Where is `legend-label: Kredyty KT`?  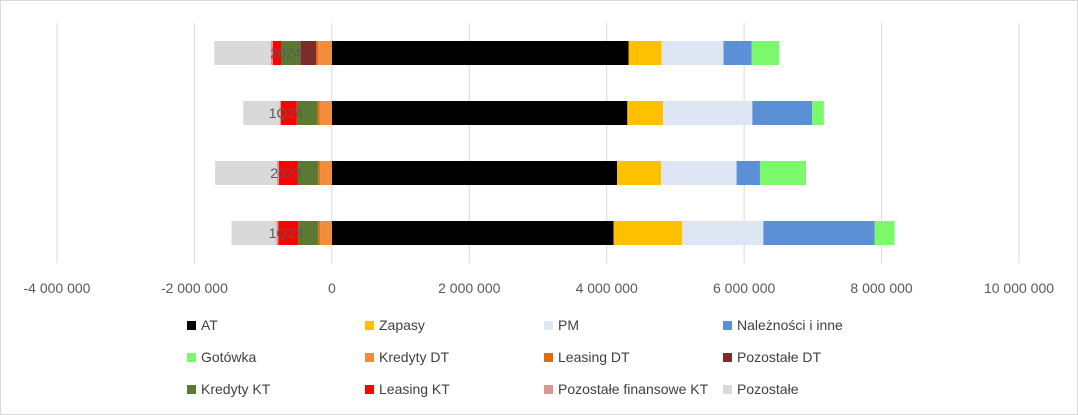 legend-label: Kredyty KT is located at coordinates (236, 389).